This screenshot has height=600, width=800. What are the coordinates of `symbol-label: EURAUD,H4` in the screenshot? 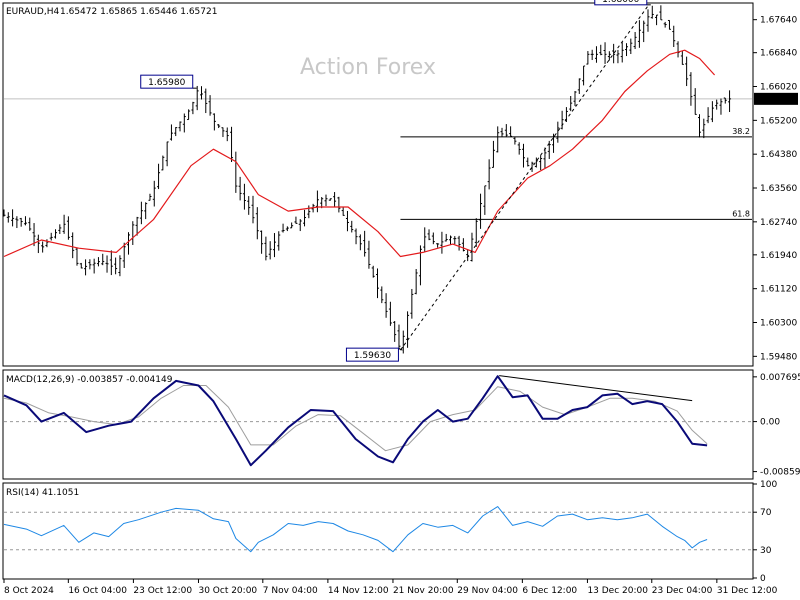 It's located at (32, 12).